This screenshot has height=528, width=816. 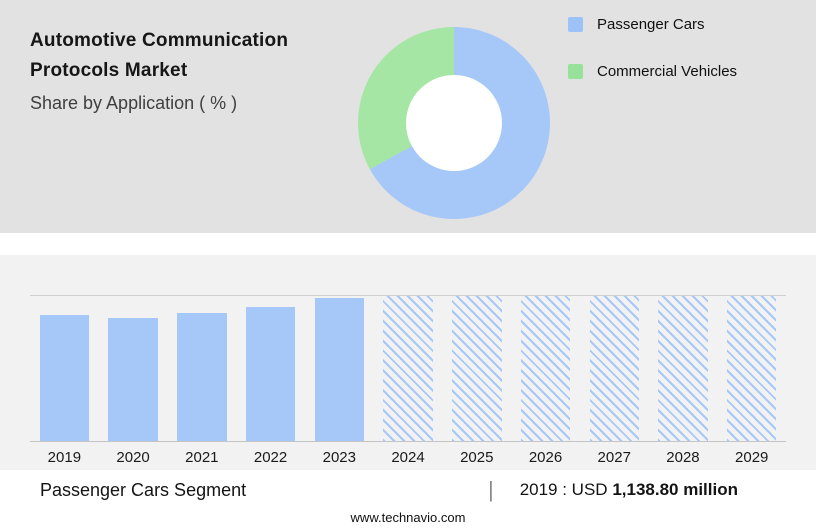 What do you see at coordinates (109, 70) in the screenshot?
I see `page-title-line-2: Protocols Market` at bounding box center [109, 70].